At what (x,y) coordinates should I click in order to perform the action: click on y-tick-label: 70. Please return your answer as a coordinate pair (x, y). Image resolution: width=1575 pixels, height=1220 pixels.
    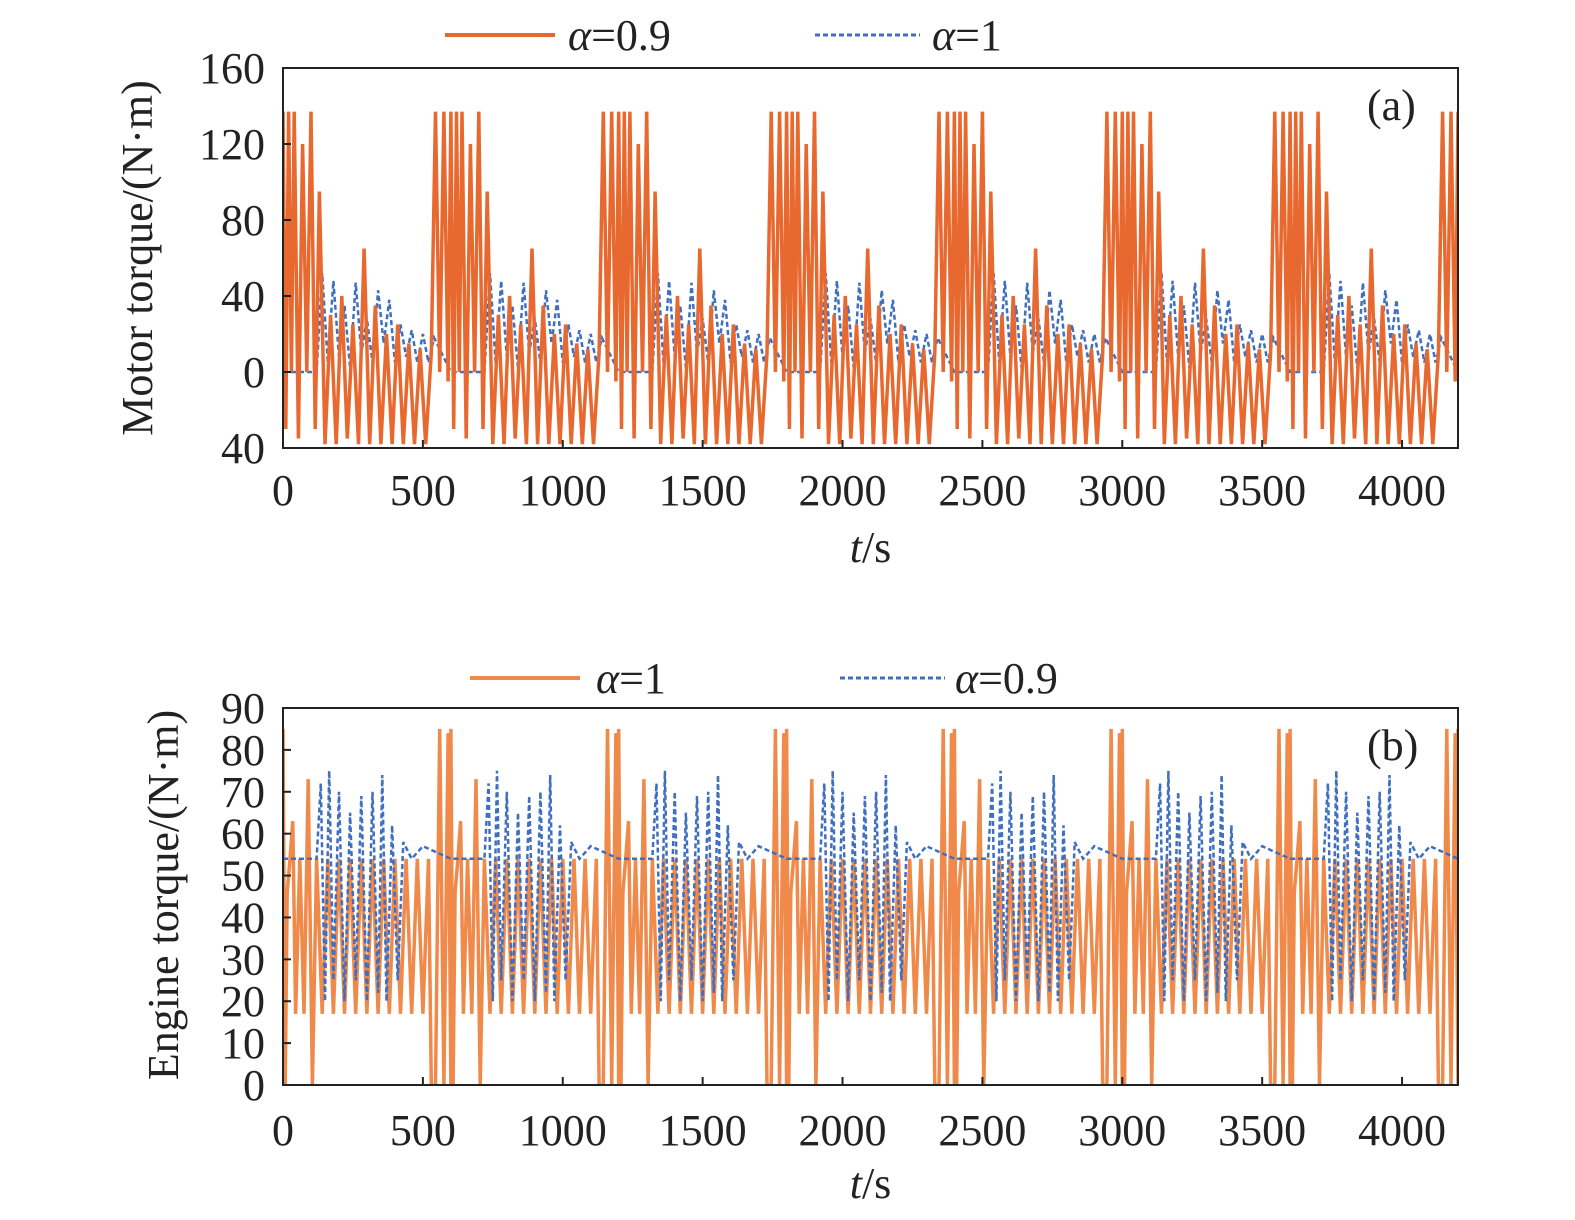
    Looking at the image, I should click on (243, 792).